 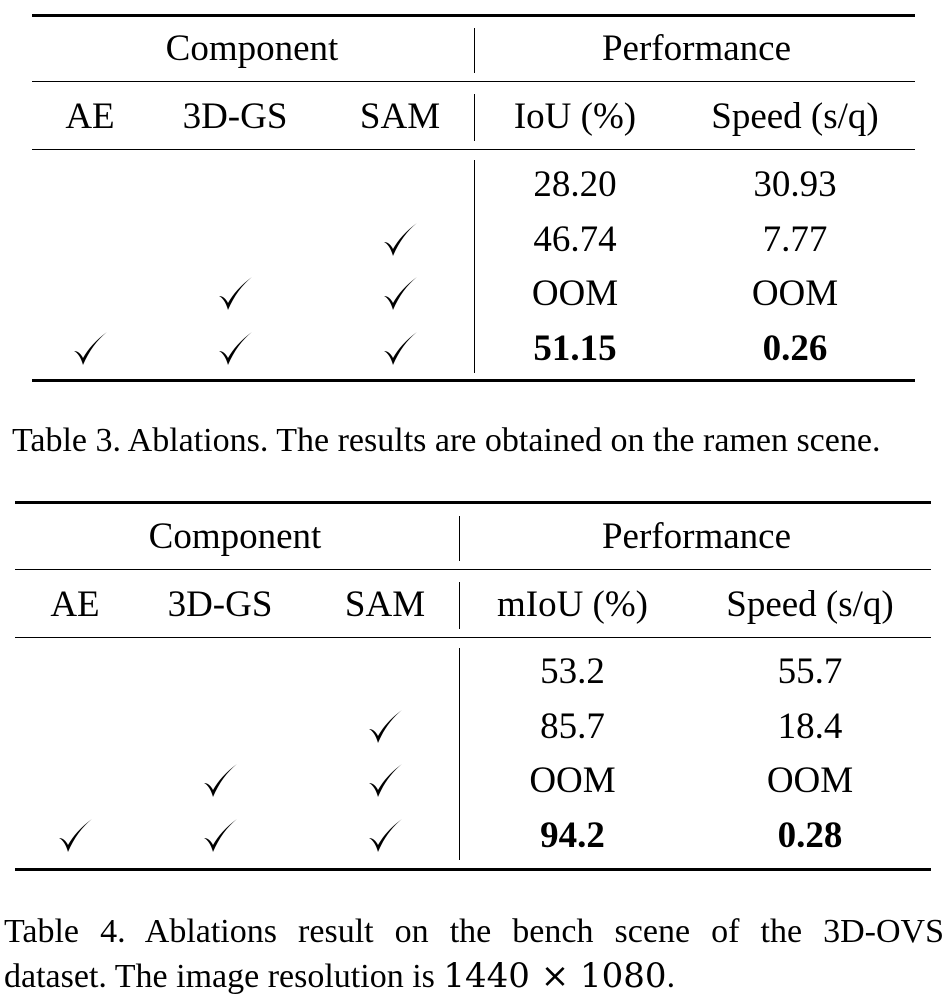 I want to click on speed-cell: 0.26, so click(x=795, y=348).